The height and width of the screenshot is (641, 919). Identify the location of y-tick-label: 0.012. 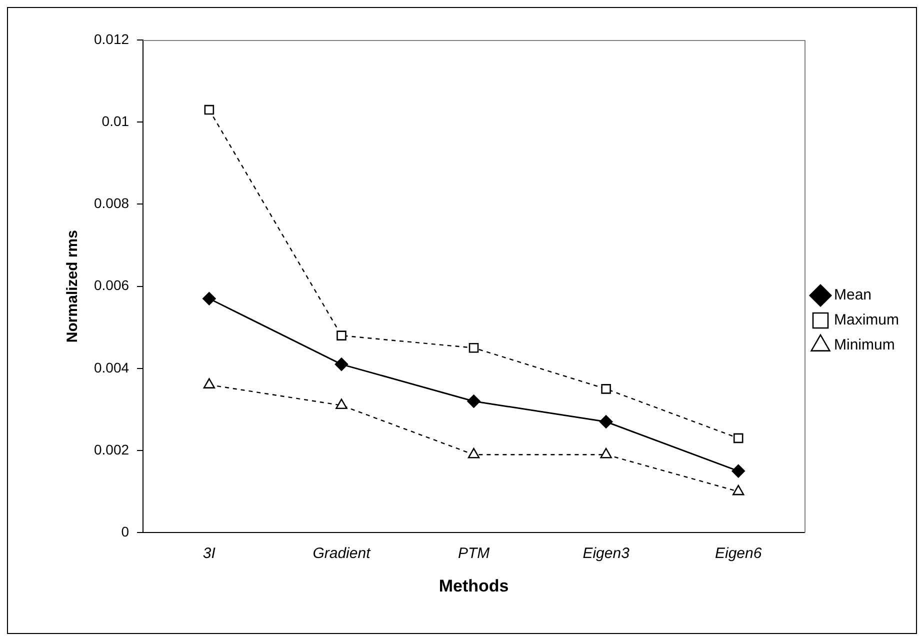
(112, 38).